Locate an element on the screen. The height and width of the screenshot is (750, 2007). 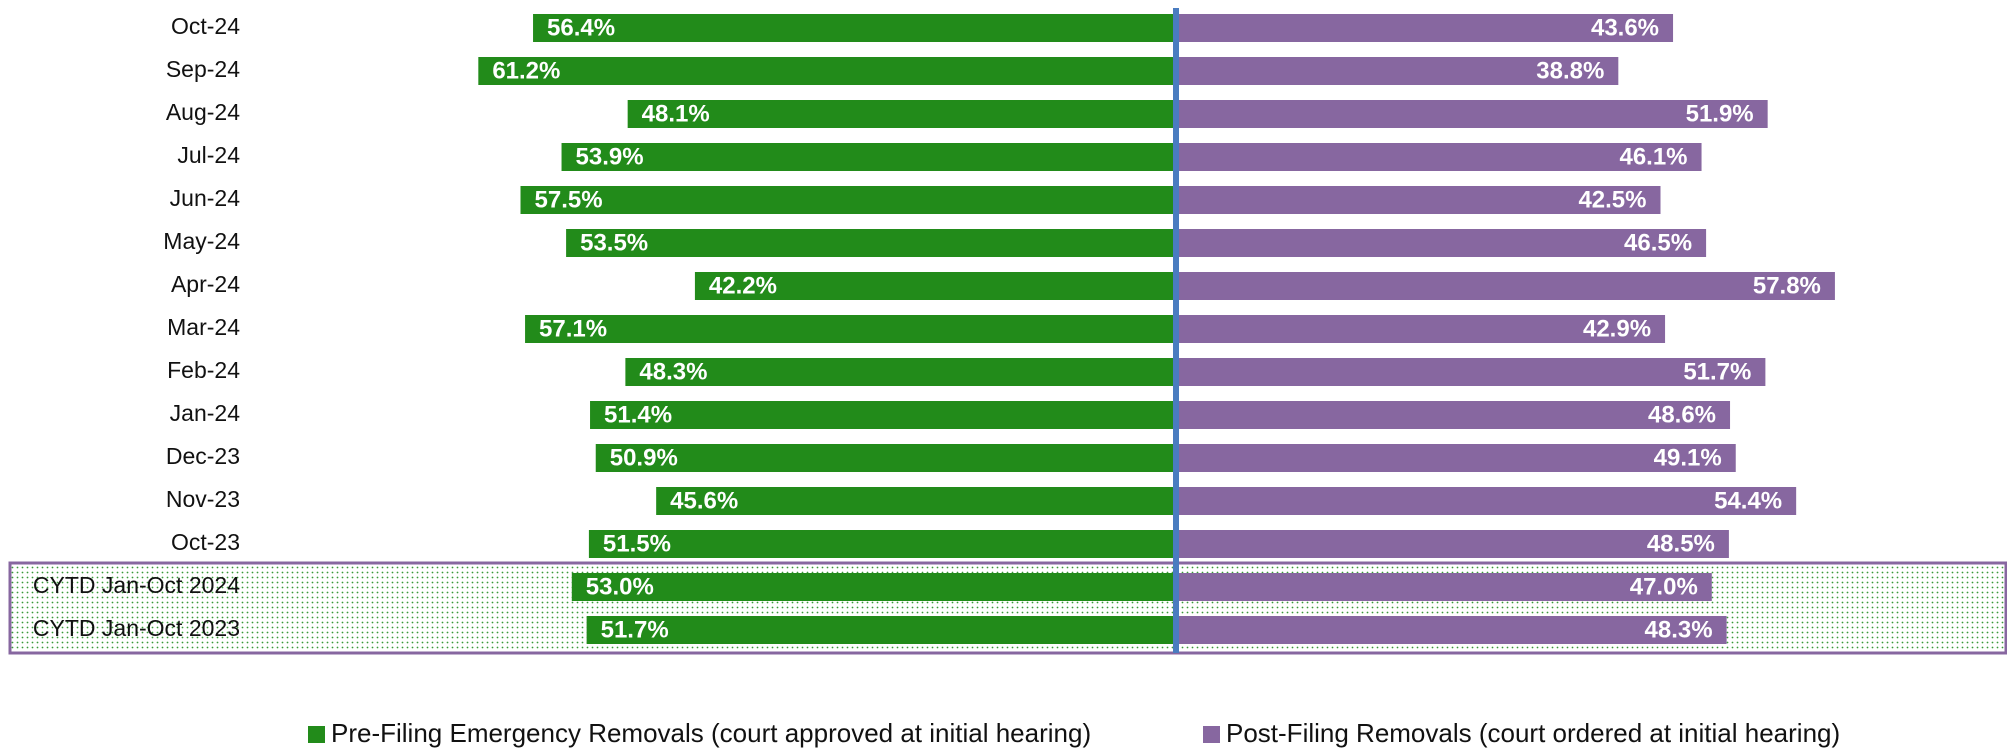
value-label: 51.4% is located at coordinates (638, 414).